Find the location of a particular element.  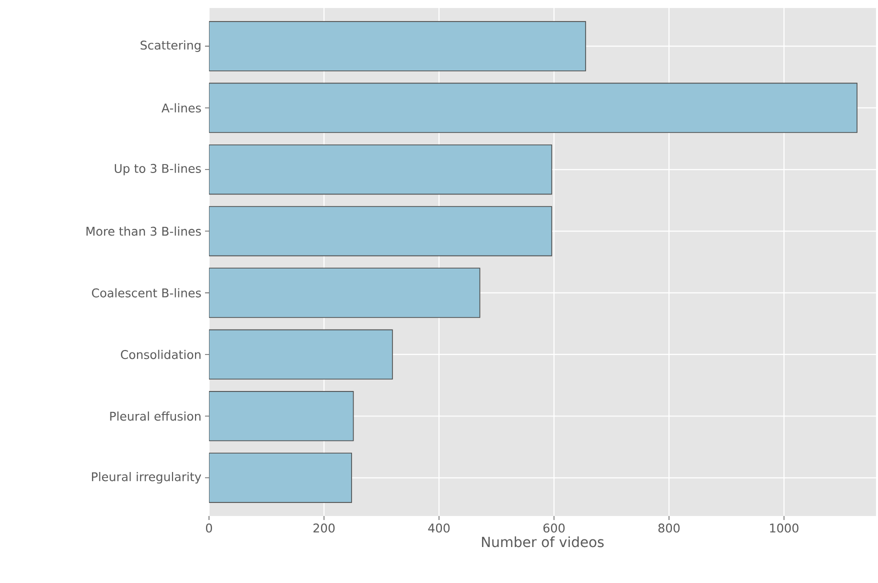

x-tick-label: 0 is located at coordinates (209, 528).